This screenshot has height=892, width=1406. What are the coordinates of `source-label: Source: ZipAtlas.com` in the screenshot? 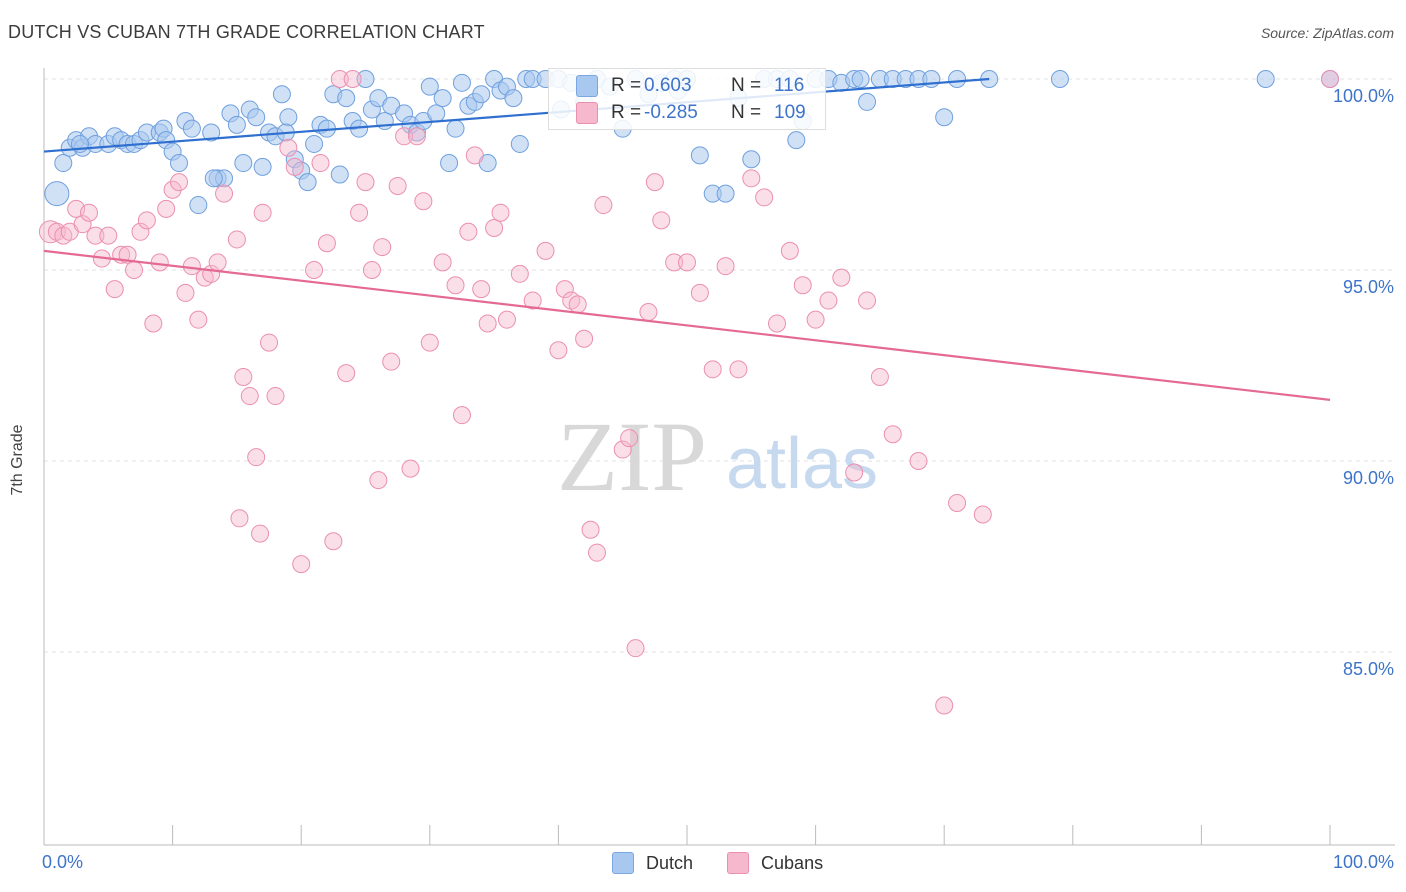 It's located at (1327, 33).